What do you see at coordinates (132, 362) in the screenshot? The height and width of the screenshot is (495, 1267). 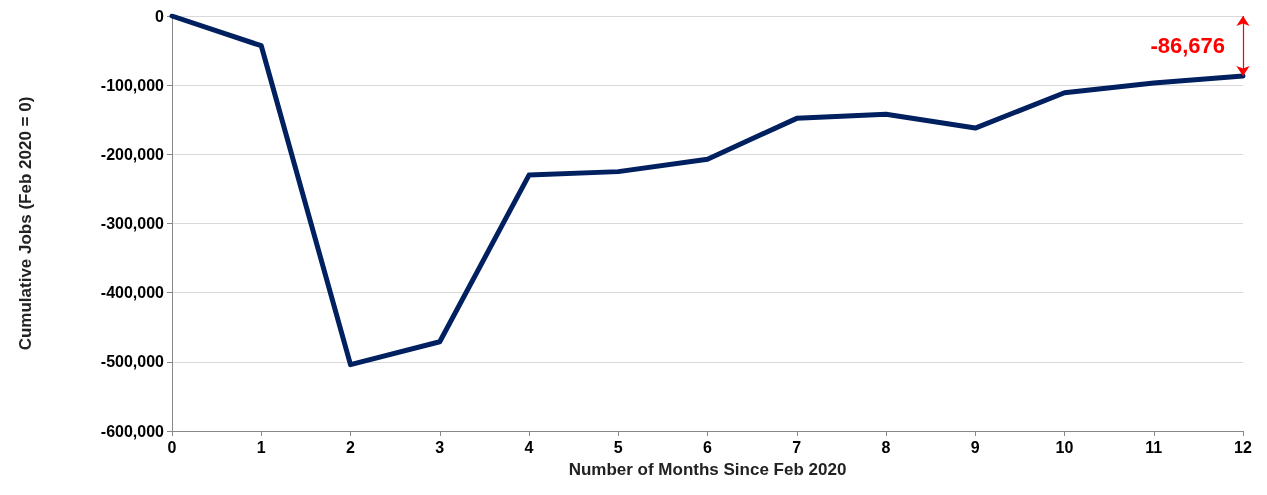 I see `y-tick-label: -500,000` at bounding box center [132, 362].